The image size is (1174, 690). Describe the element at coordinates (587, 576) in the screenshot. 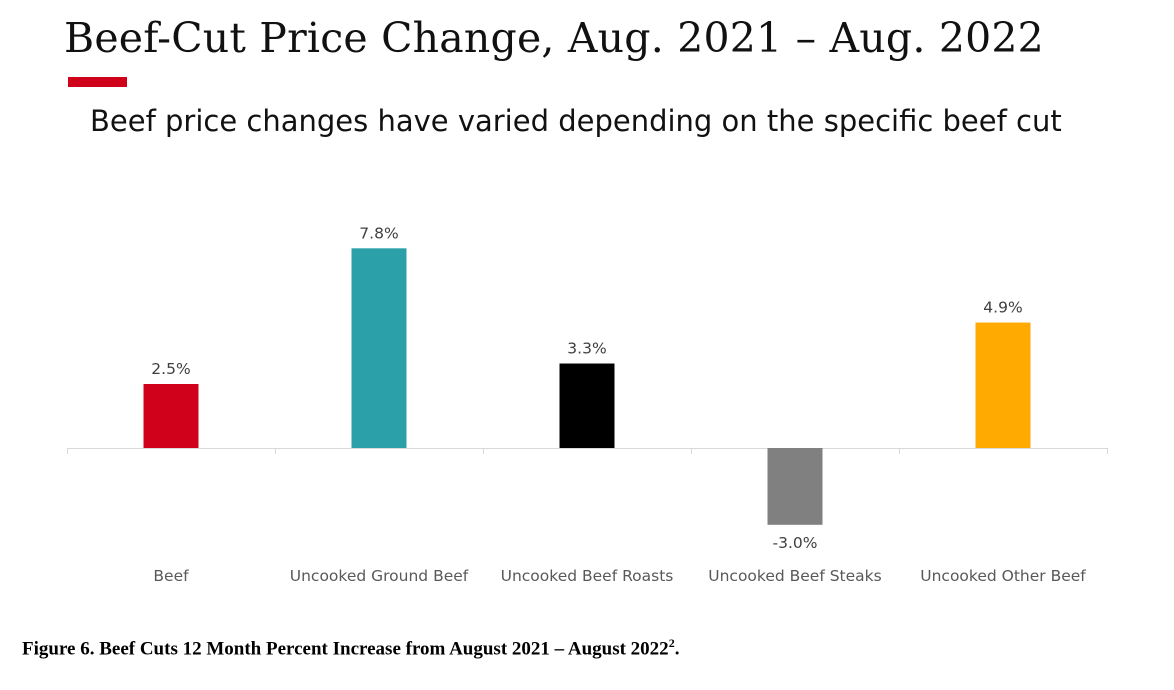

I see `category-label-3: Uncooked Beef Roasts` at that location.